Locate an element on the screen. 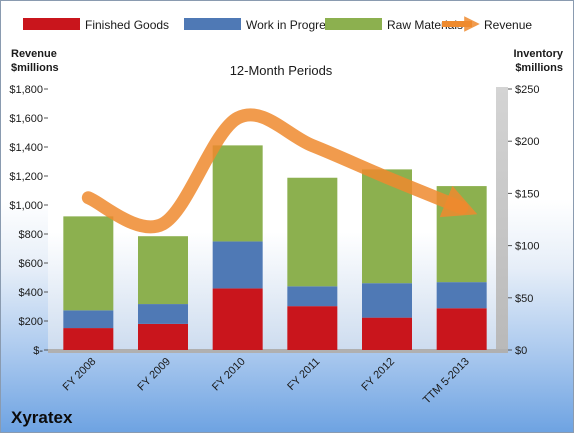  x-tick-label: FY 2008 is located at coordinates (80, 375).